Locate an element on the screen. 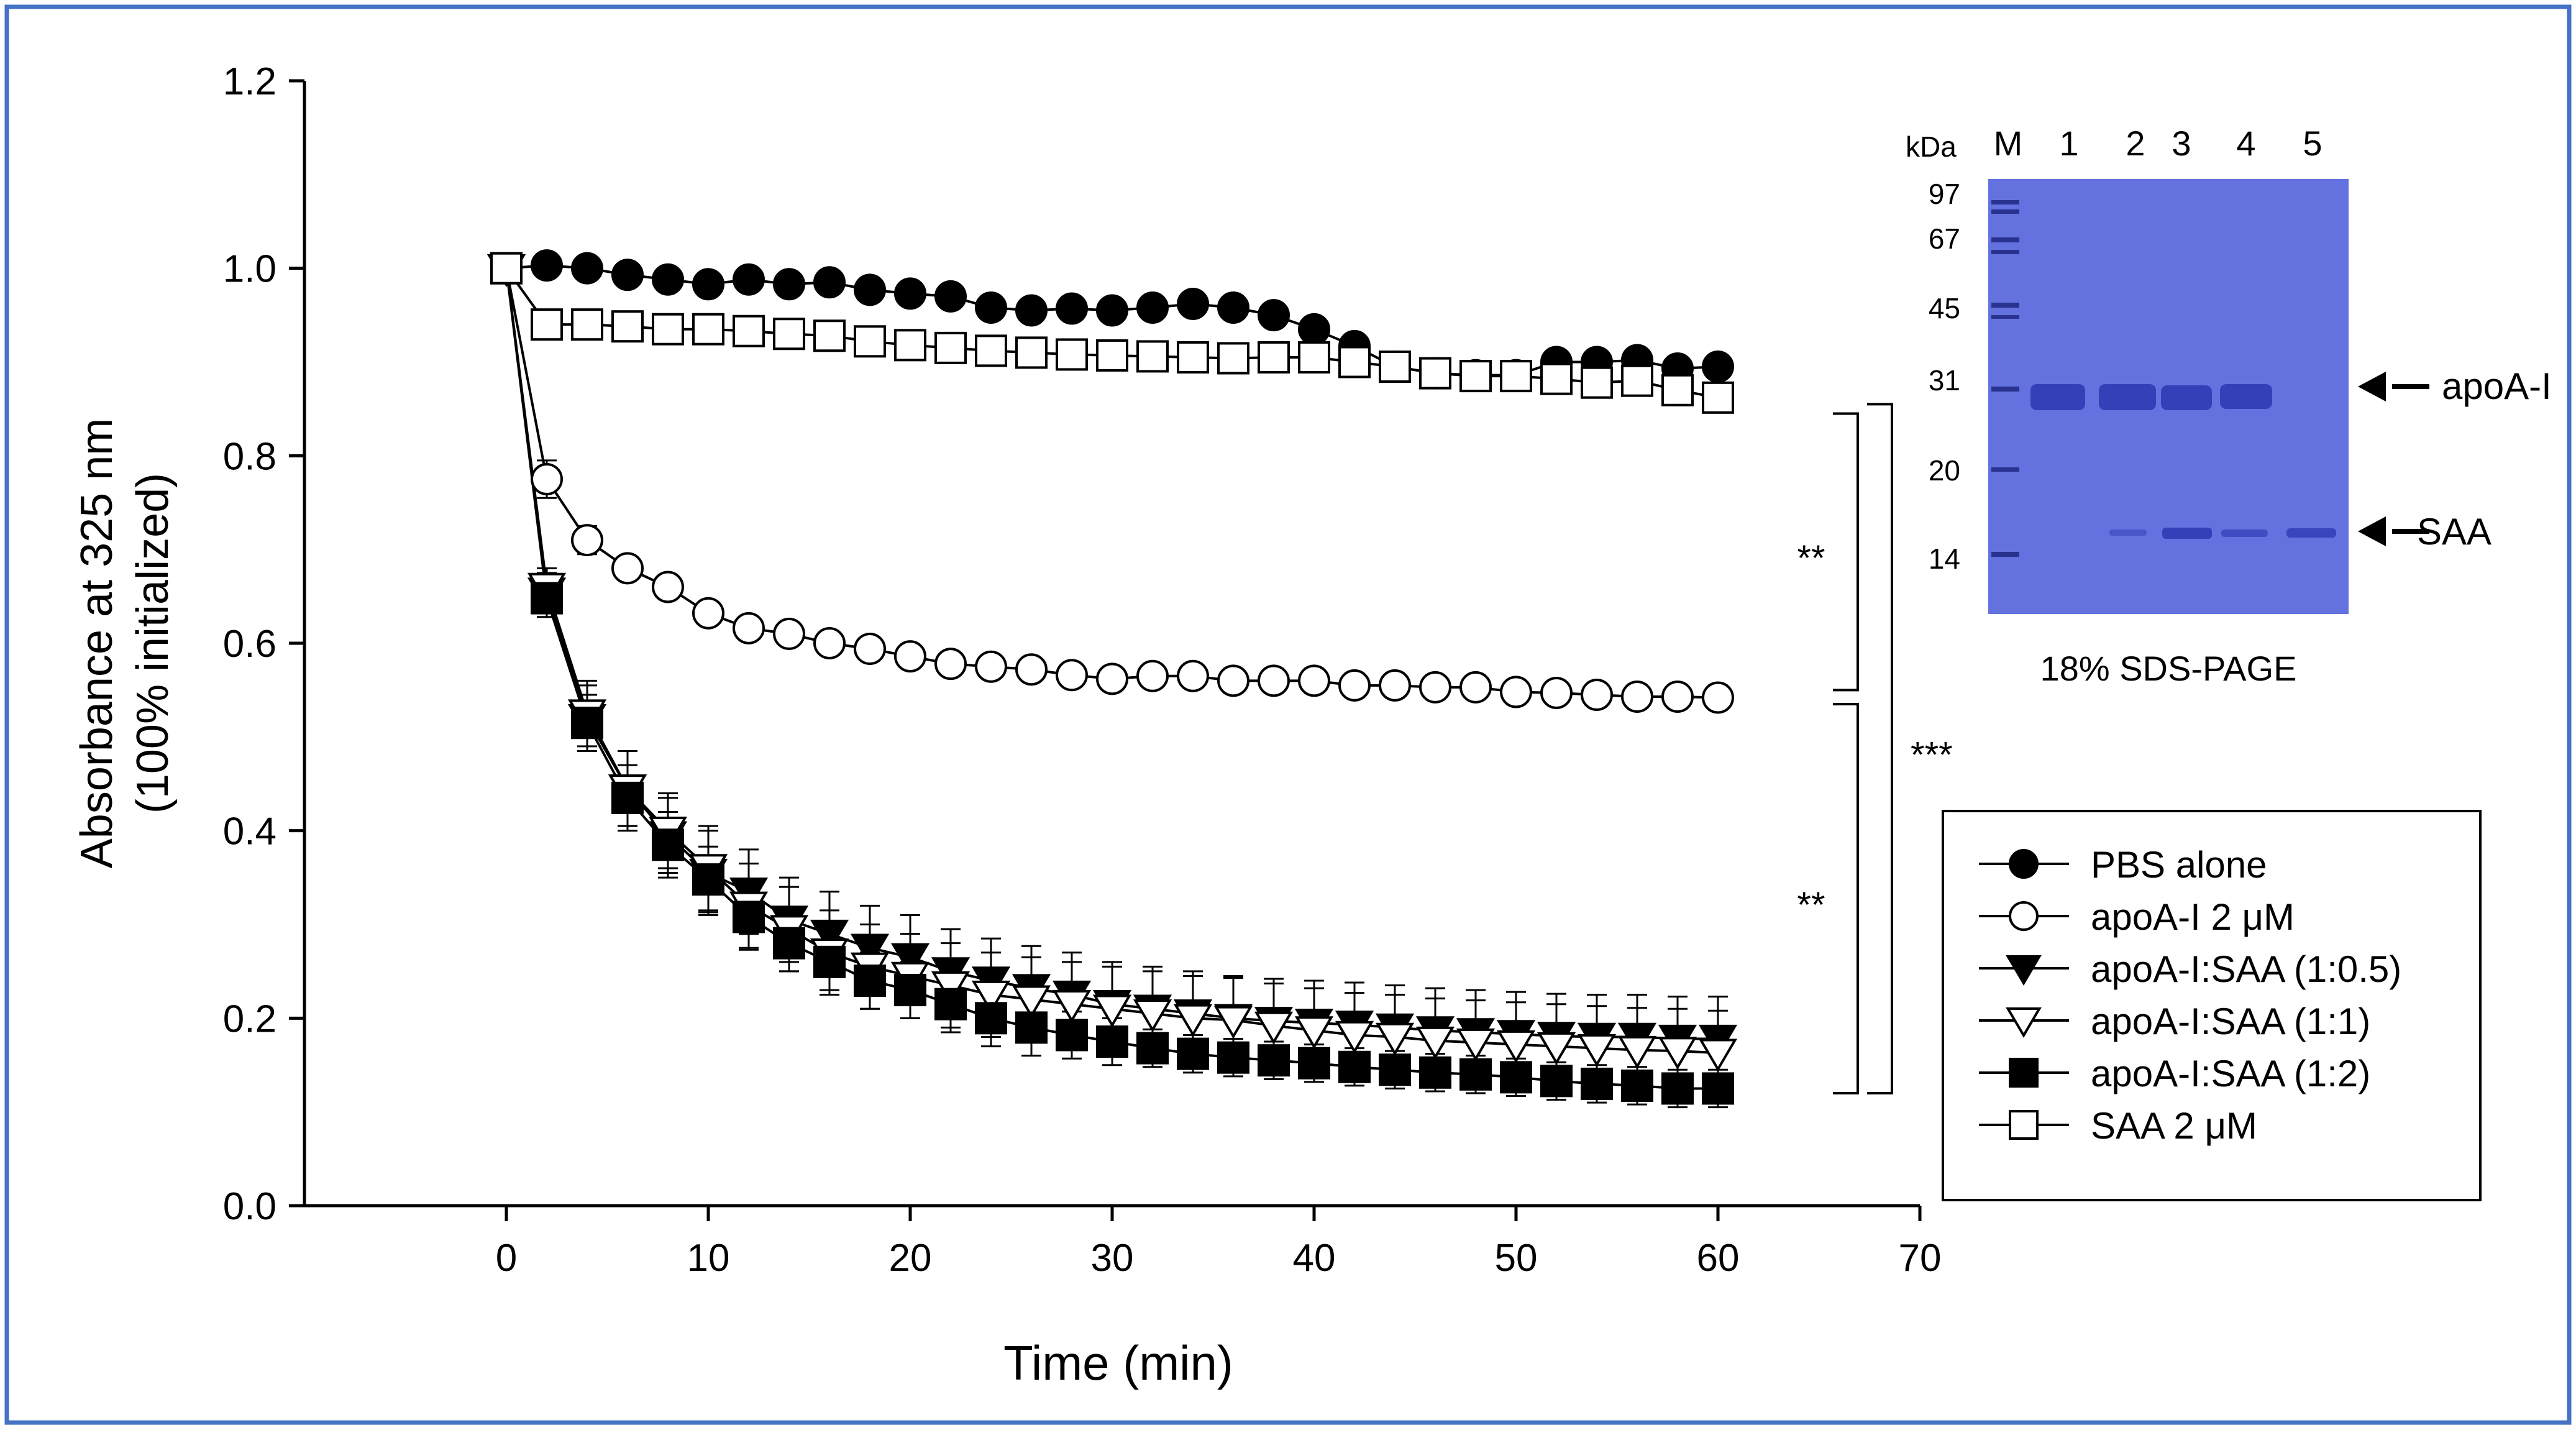  gel-marker-14: 14 is located at coordinates (1944, 559).